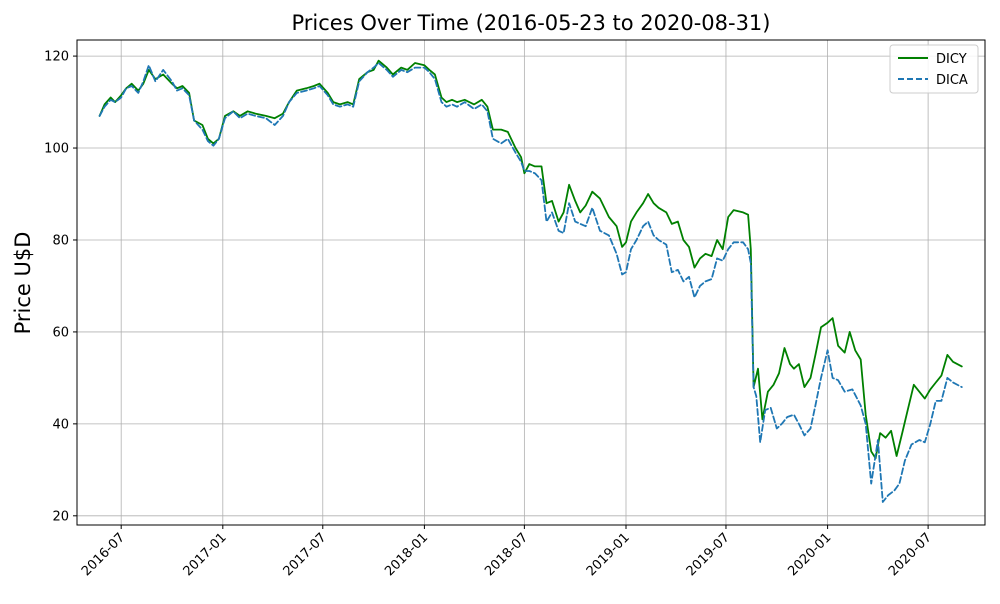  Describe the element at coordinates (23, 283) in the screenshot. I see `y-axis-label: Price U$D` at that location.